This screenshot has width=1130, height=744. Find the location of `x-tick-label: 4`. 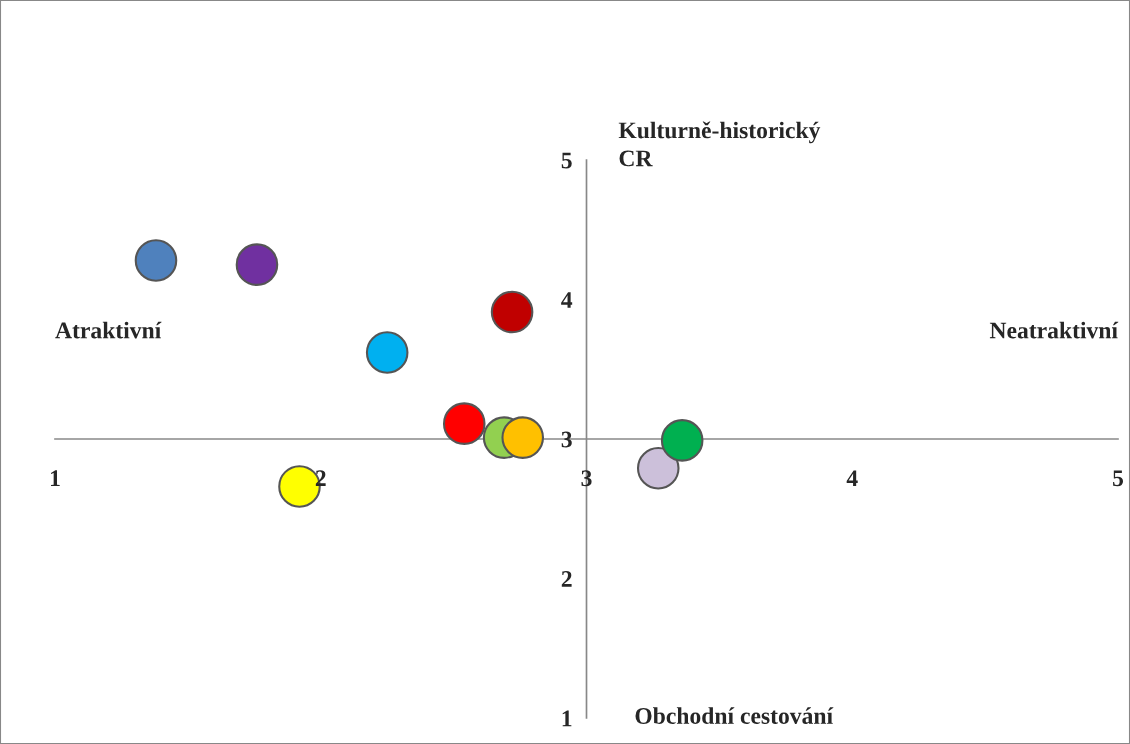

x-tick-label: 4 is located at coordinates (852, 478).